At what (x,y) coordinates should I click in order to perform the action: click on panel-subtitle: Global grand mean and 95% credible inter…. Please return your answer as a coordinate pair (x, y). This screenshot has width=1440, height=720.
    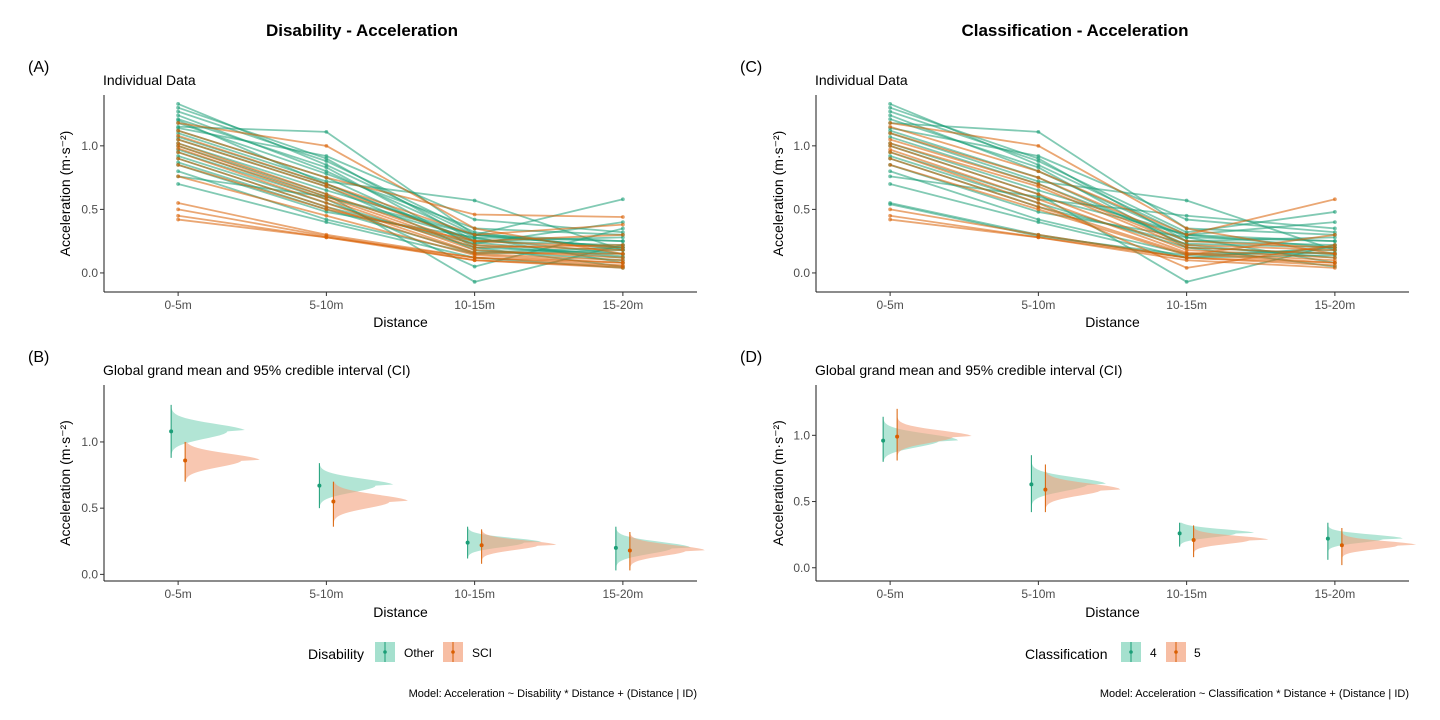
    Looking at the image, I should click on (968, 370).